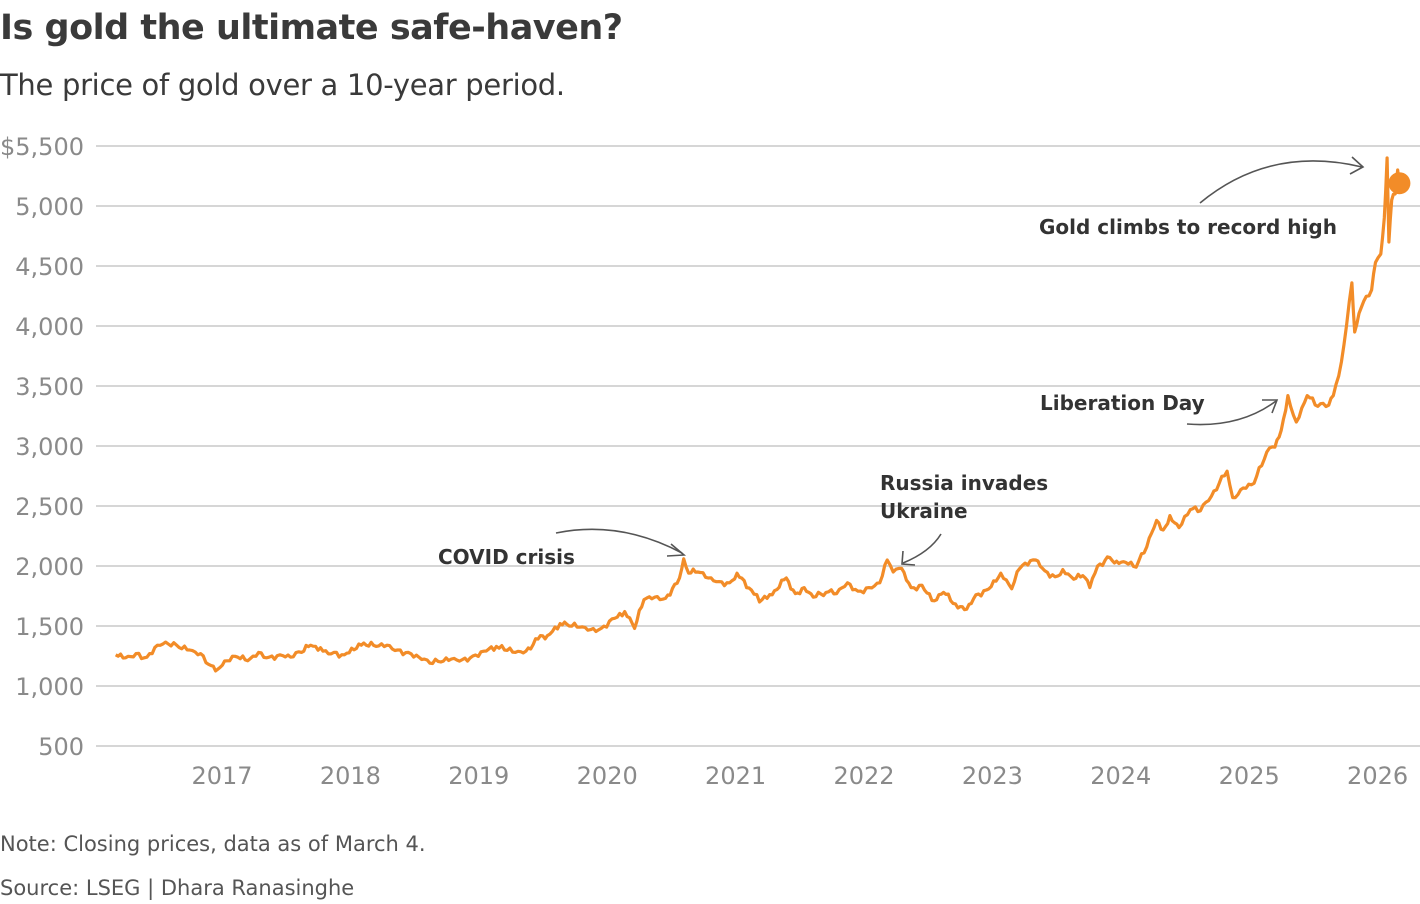 The width and height of the screenshot is (1420, 904). I want to click on record-high-arrowhead-icon, so click(1357, 165).